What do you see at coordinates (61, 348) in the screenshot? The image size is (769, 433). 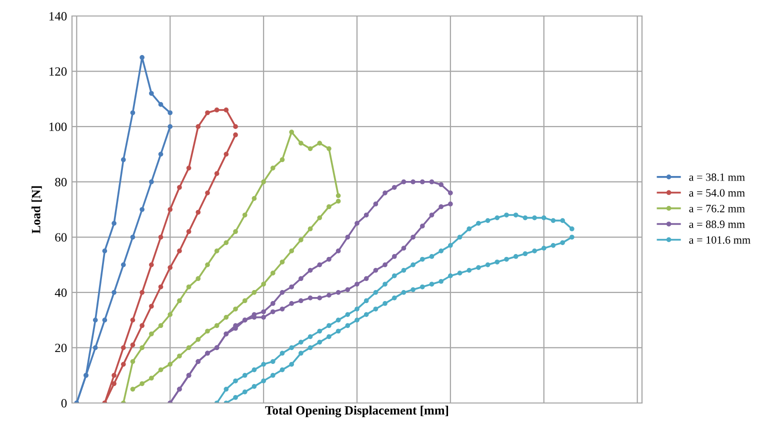 I see `y-tick-label: 20` at bounding box center [61, 348].